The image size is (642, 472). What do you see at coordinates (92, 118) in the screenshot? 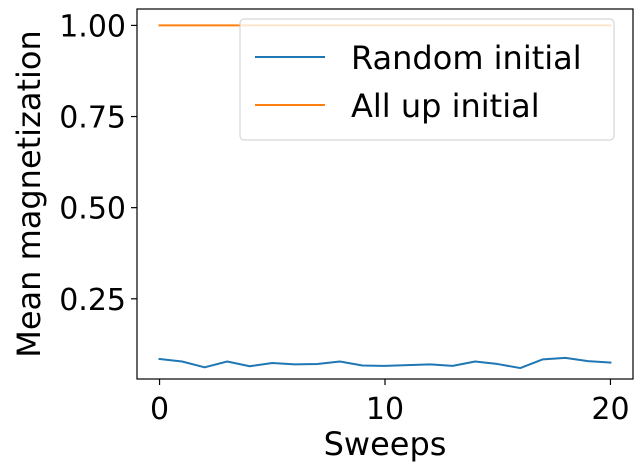
I see `y-tick-label: 0.75` at bounding box center [92, 118].